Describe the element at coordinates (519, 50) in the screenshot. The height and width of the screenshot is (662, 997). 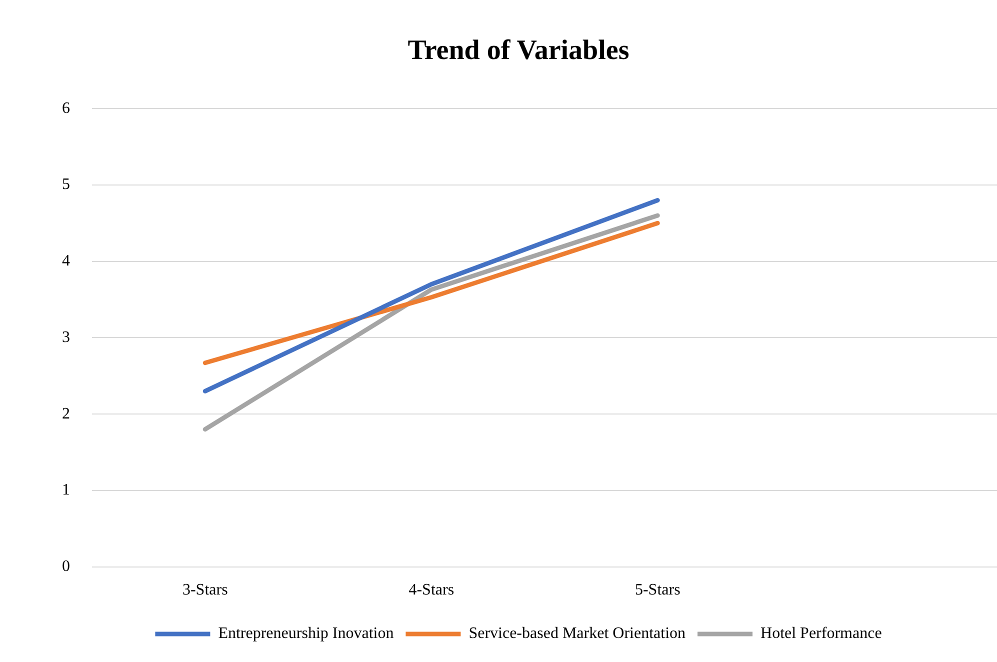
I see `chart-title: Trend of Variables` at that location.